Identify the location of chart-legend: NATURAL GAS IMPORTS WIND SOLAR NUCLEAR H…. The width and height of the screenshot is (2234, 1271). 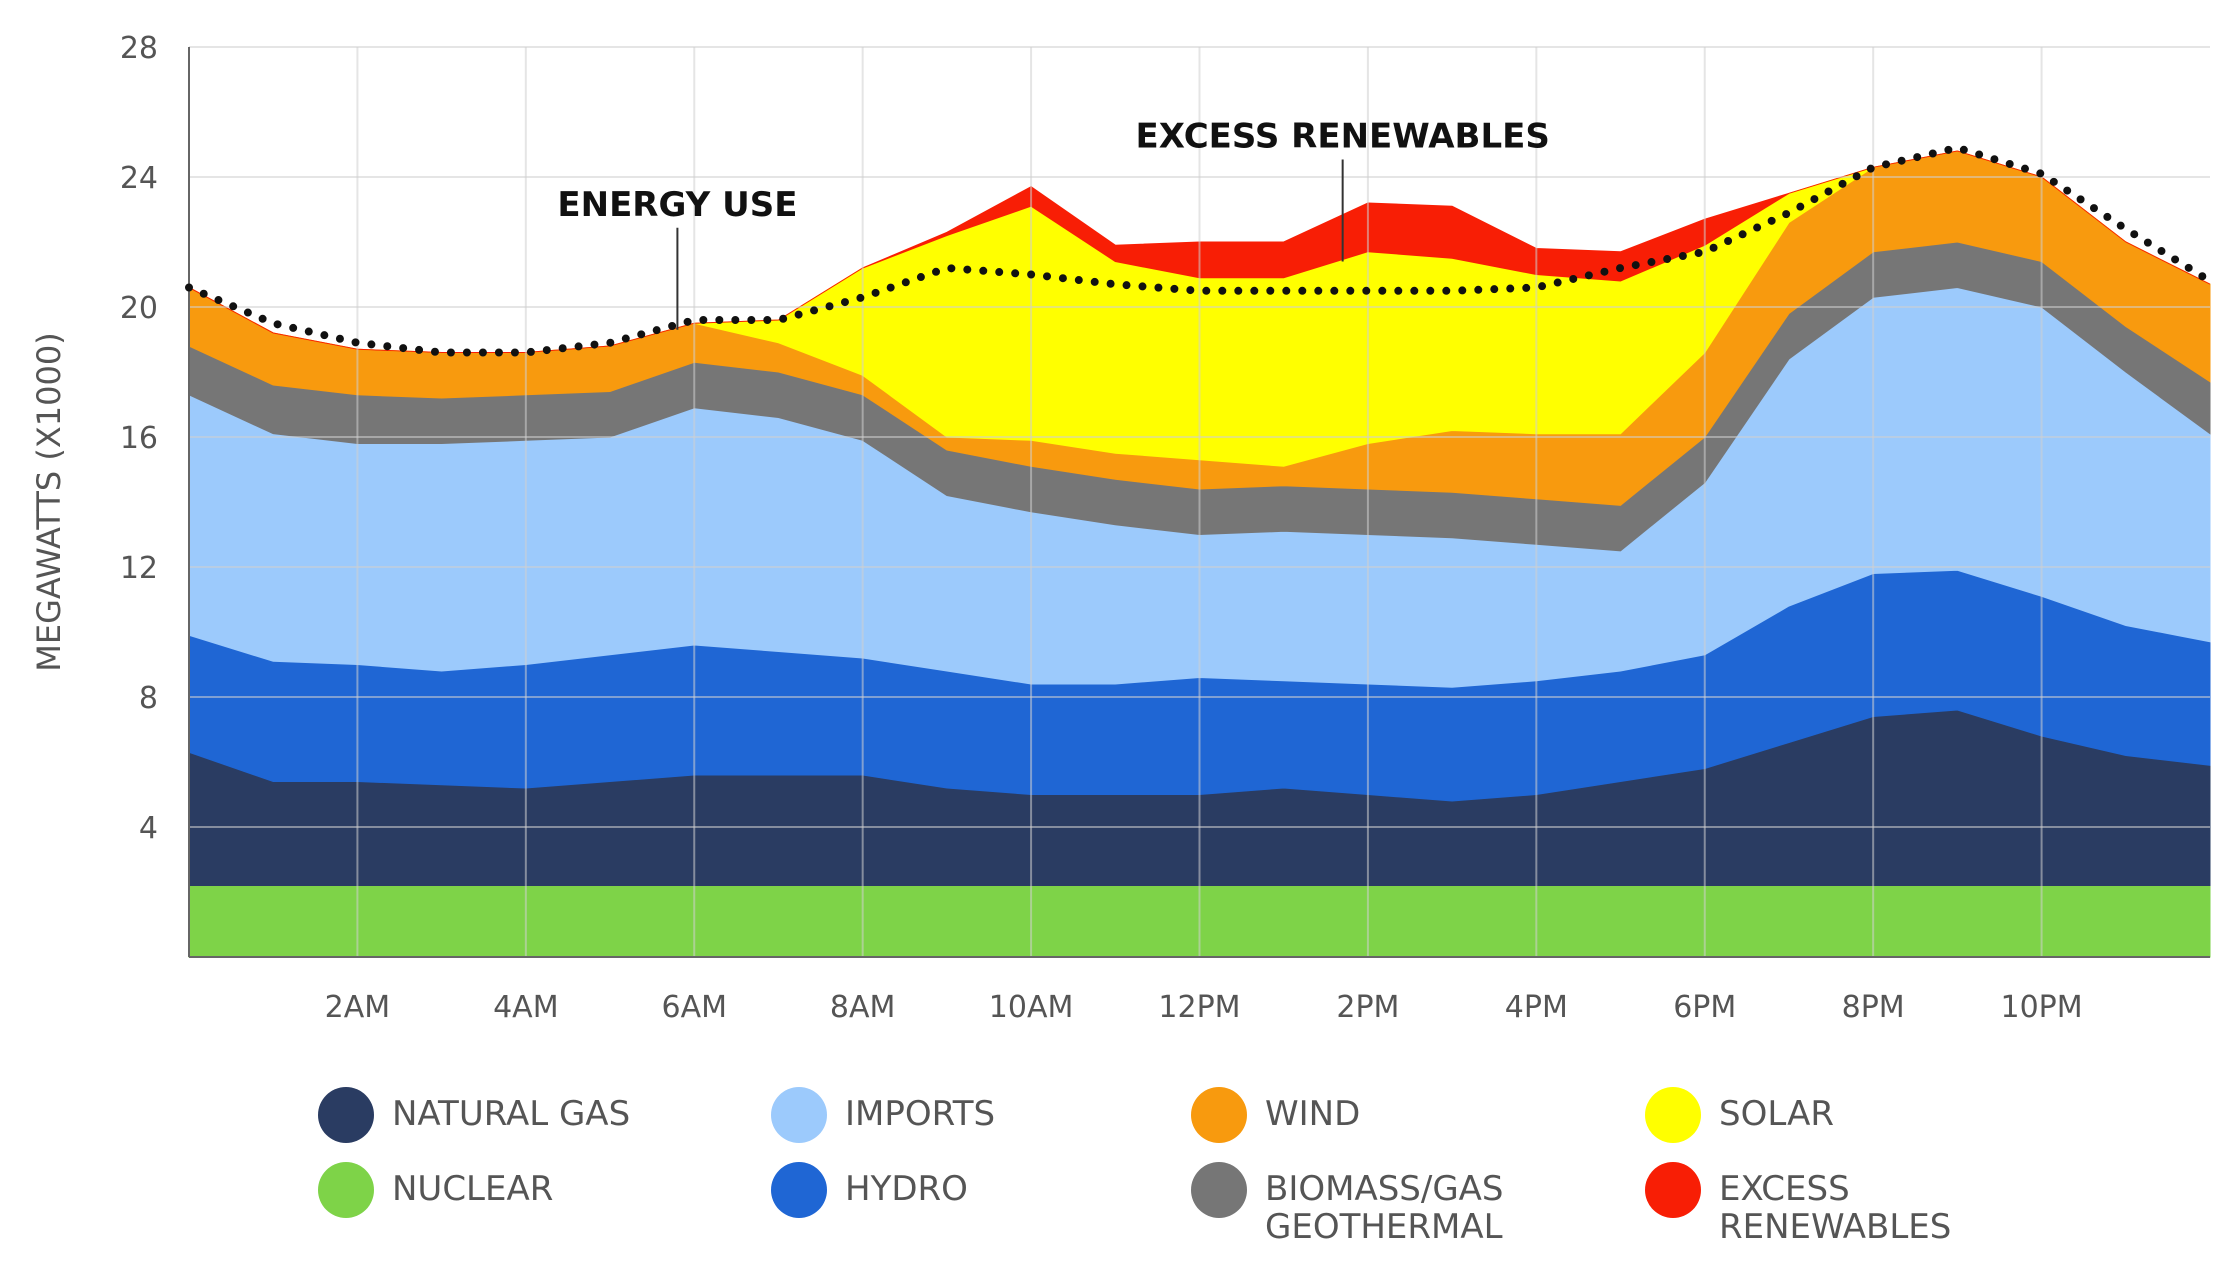
(1268, 1176).